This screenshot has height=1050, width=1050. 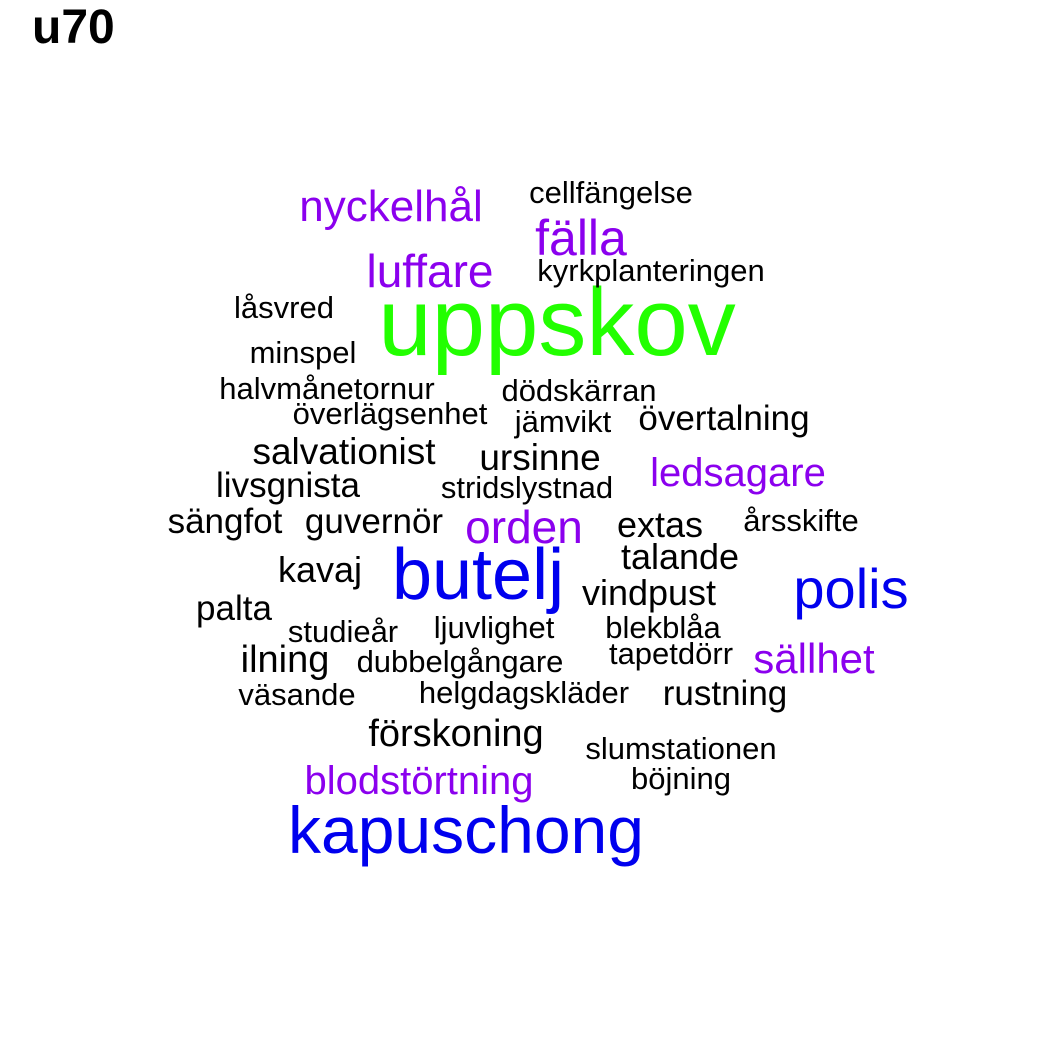 I want to click on cloud-word: luffare, so click(x=429, y=271).